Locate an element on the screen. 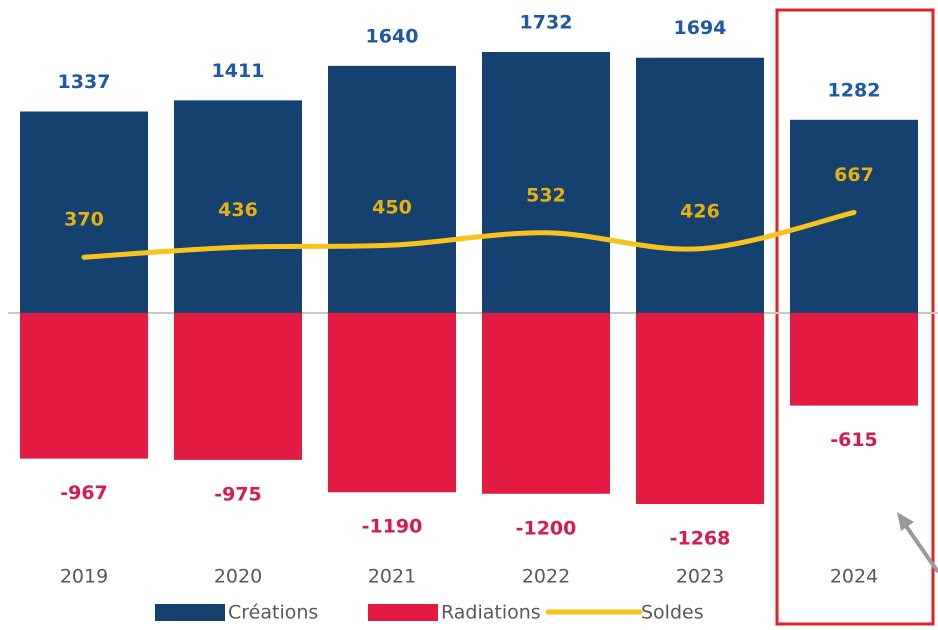 The height and width of the screenshot is (630, 938). value-label: 1282 is located at coordinates (854, 90).